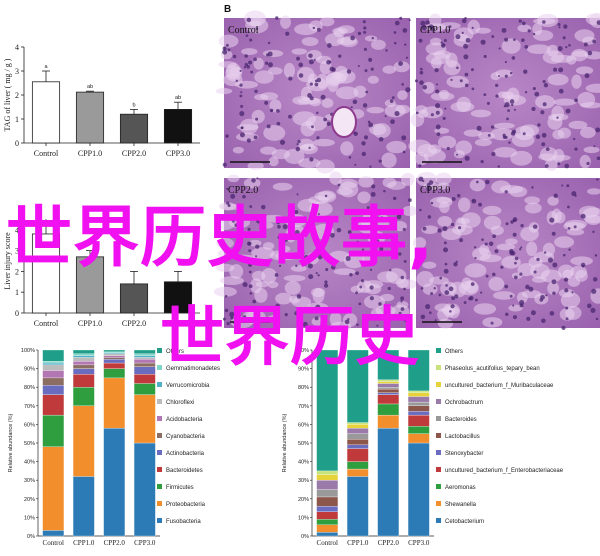 The image size is (600, 556). What do you see at coordinates (17, 292) in the screenshot?
I see `y-tick-label: 1` at bounding box center [17, 292].